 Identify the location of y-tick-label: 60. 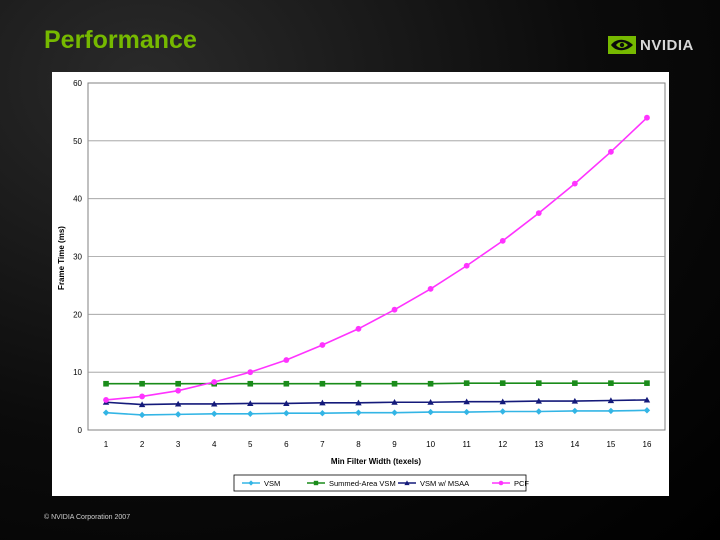
(77, 83).